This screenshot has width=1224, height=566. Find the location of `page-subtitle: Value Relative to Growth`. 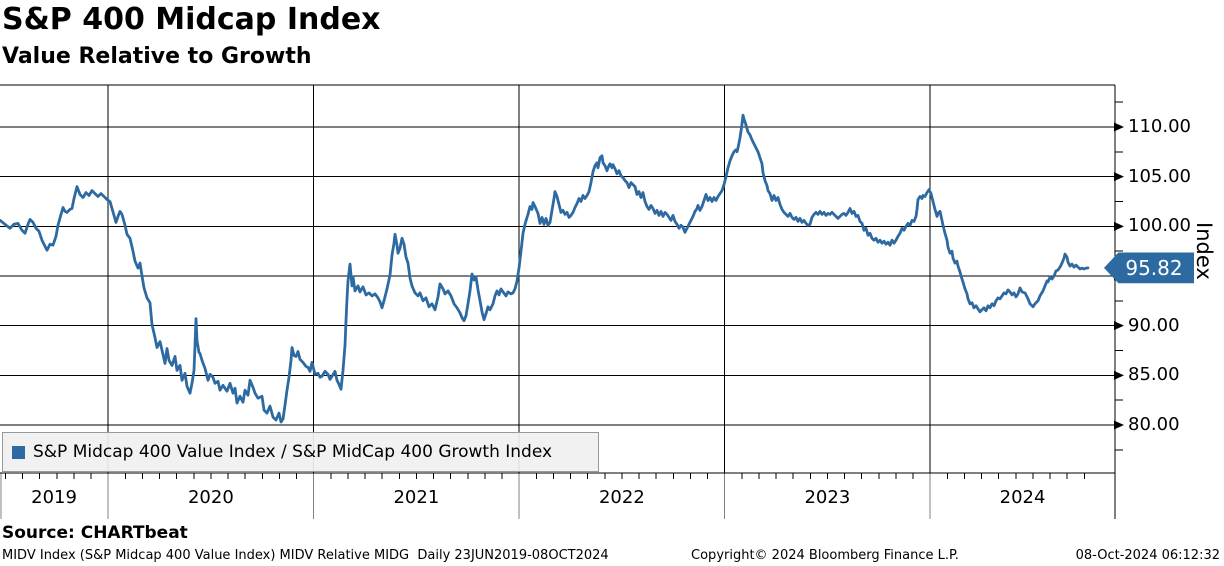

page-subtitle: Value Relative to Growth is located at coordinates (157, 56).